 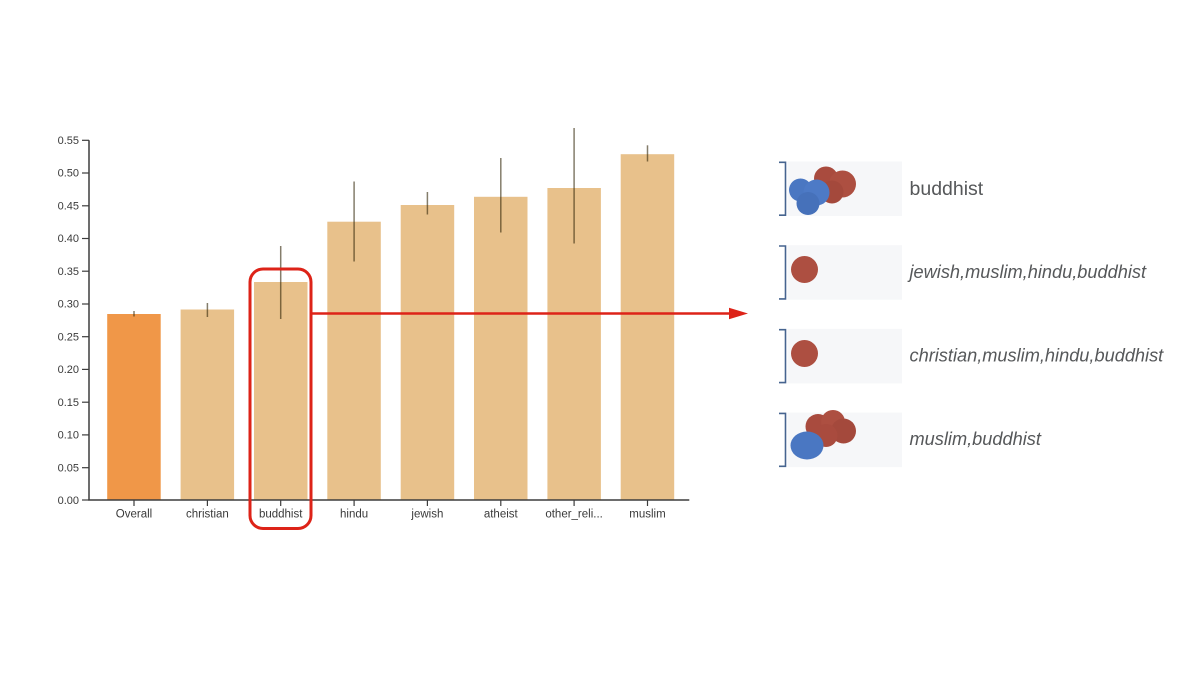 I want to click on svg-text: 0.30, so click(x=68, y=305).